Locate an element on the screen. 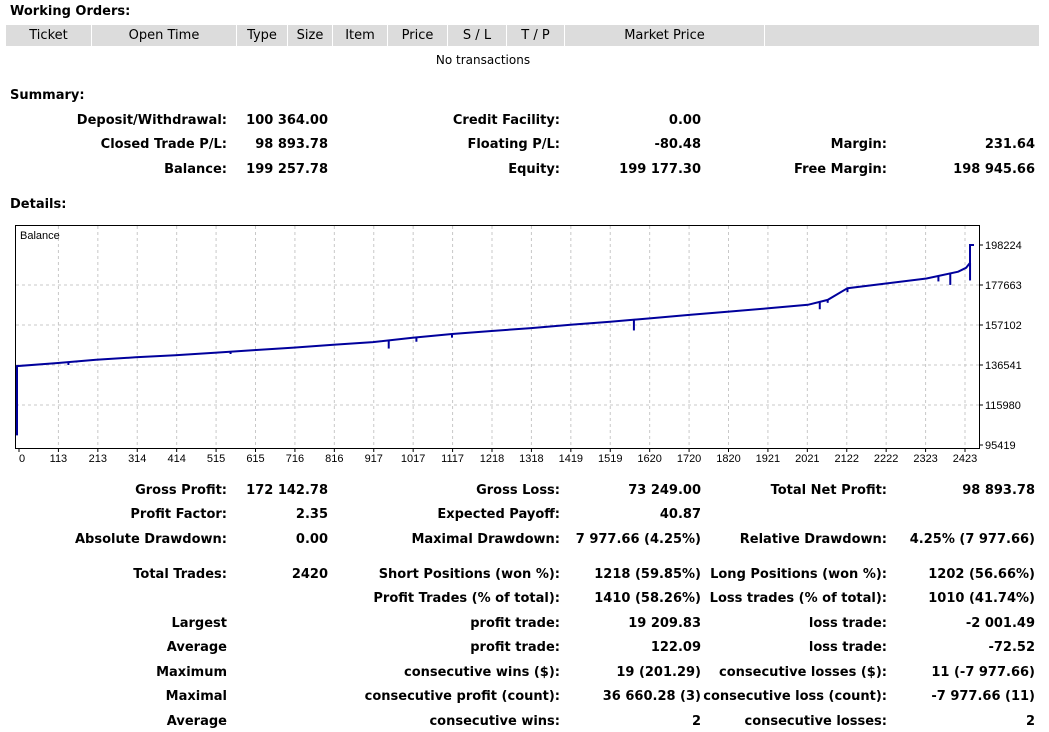 The image size is (1049, 732). gross-loss-label: Gross Loss: is located at coordinates (518, 490).